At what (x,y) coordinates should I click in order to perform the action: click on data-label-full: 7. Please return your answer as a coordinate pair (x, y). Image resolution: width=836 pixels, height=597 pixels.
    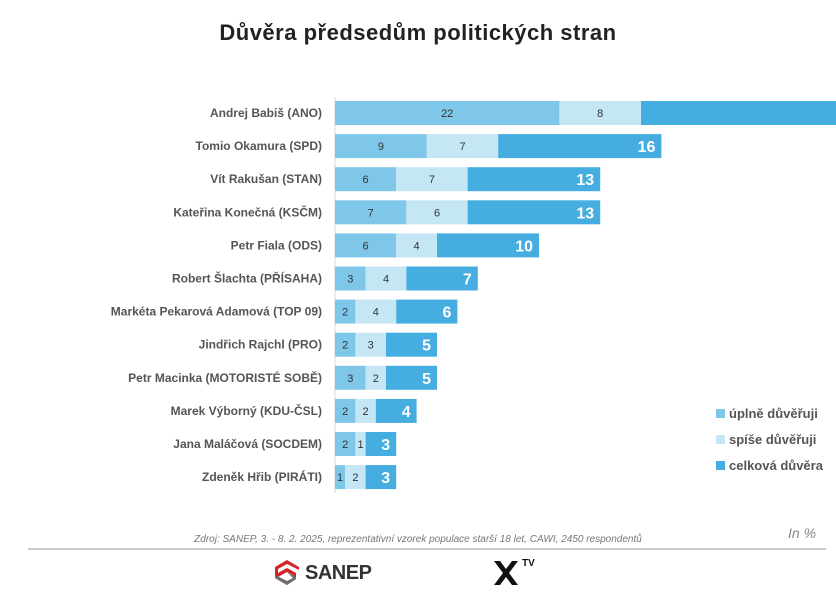
    Looking at the image, I should click on (371, 213).